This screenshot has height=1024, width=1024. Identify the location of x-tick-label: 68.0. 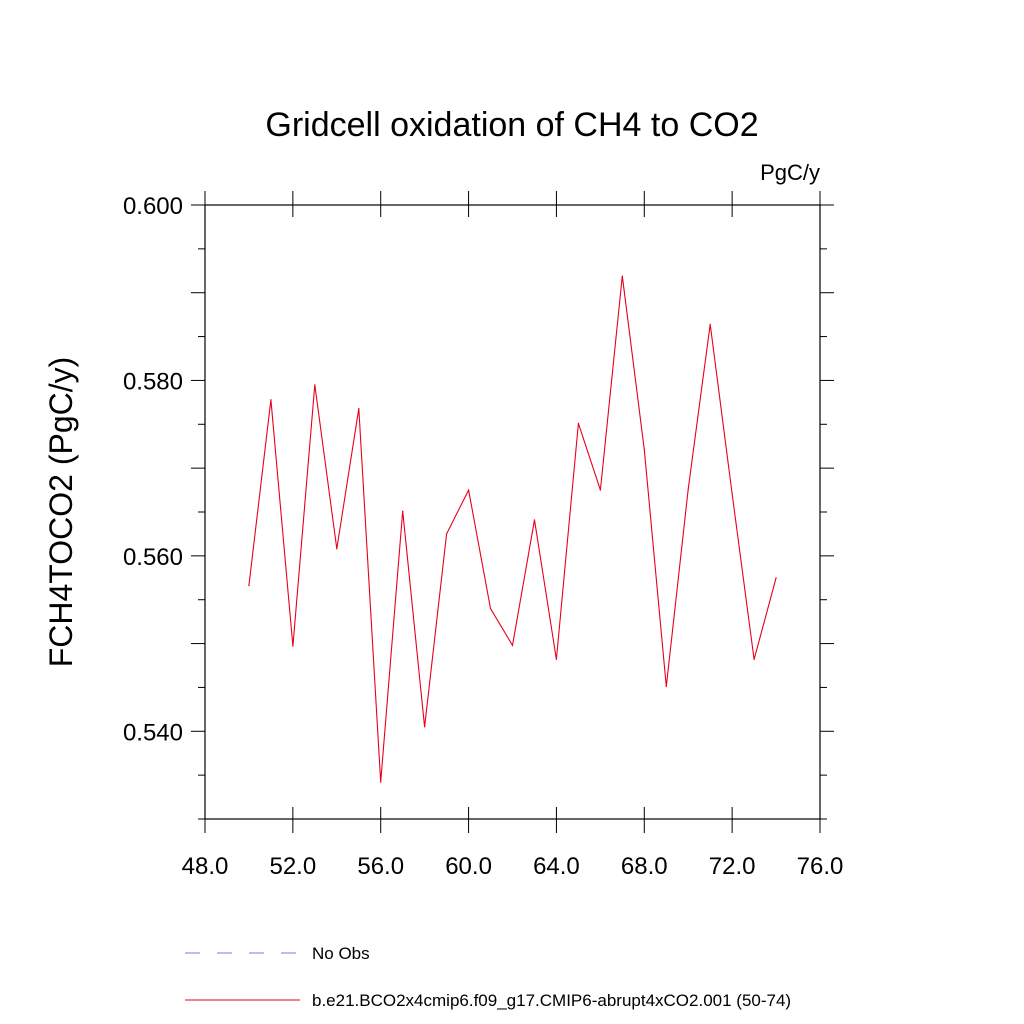
(644, 866).